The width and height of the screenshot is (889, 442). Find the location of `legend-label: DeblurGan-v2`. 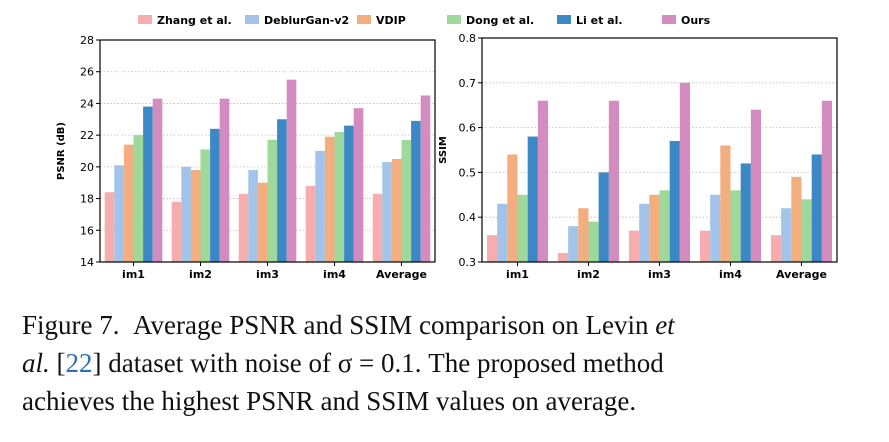

legend-label: DeblurGan-v2 is located at coordinates (306, 20).